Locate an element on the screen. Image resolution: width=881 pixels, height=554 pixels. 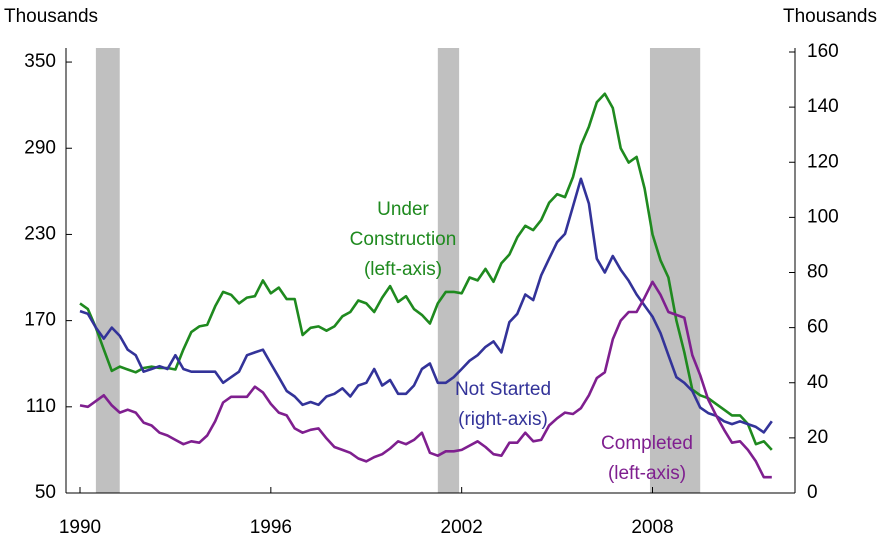
x-tick-label: 2002 is located at coordinates (462, 527).